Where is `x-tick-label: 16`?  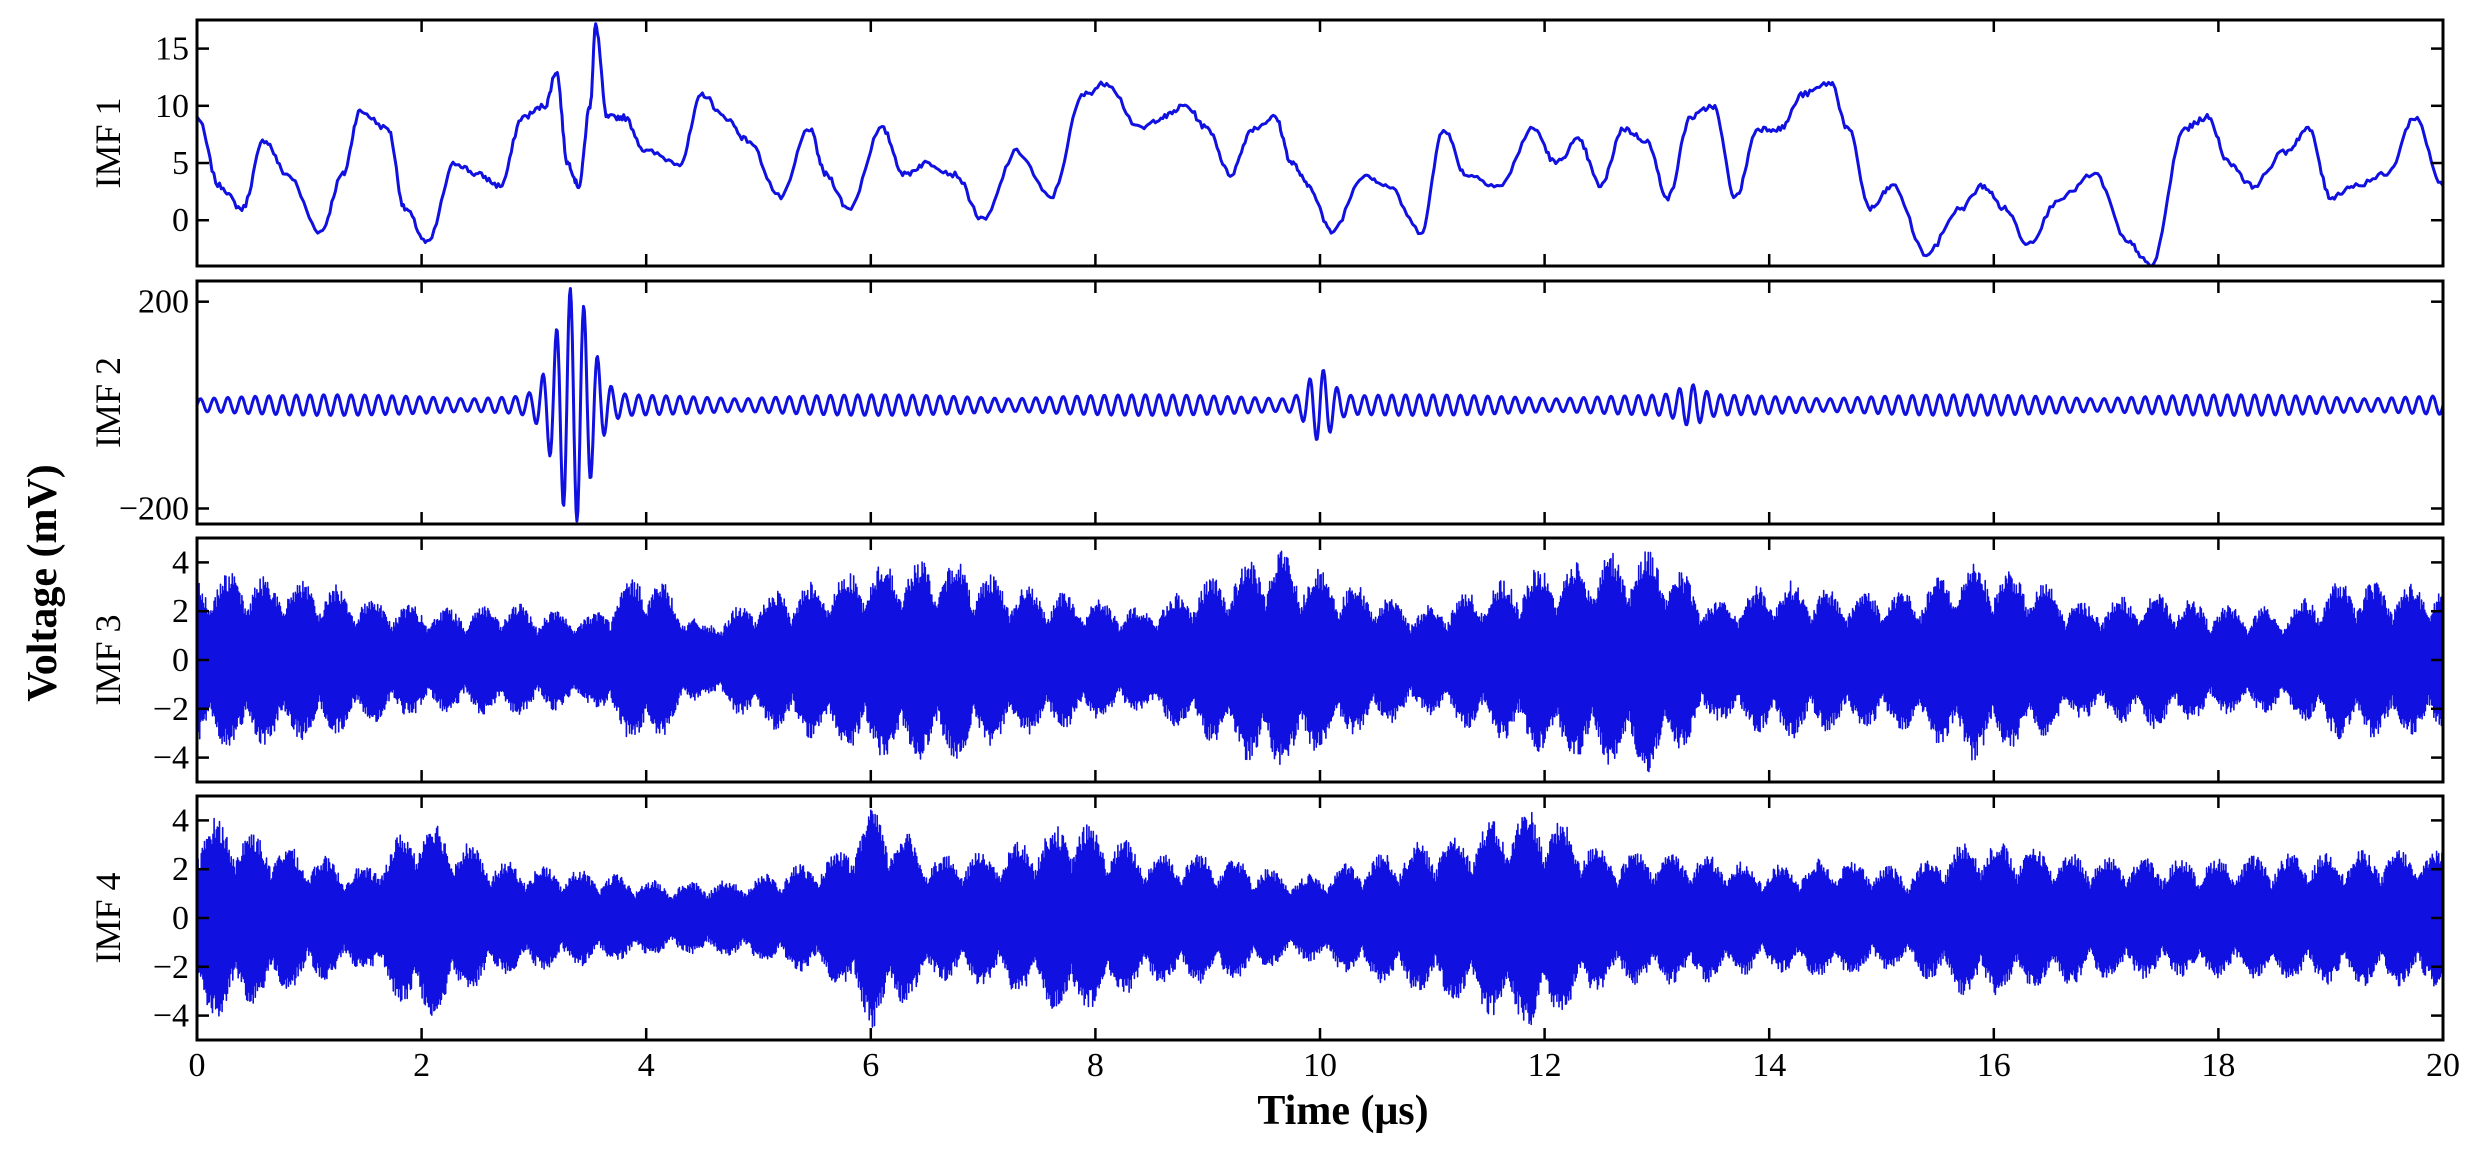 x-tick-label: 16 is located at coordinates (1994, 1065).